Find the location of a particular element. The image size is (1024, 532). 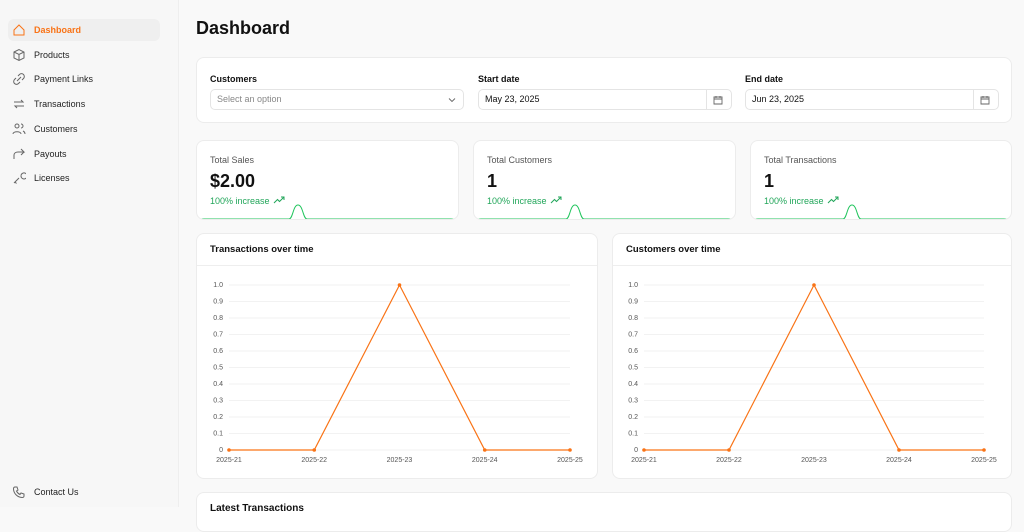

nav-item: Payment Links is located at coordinates (84, 79).